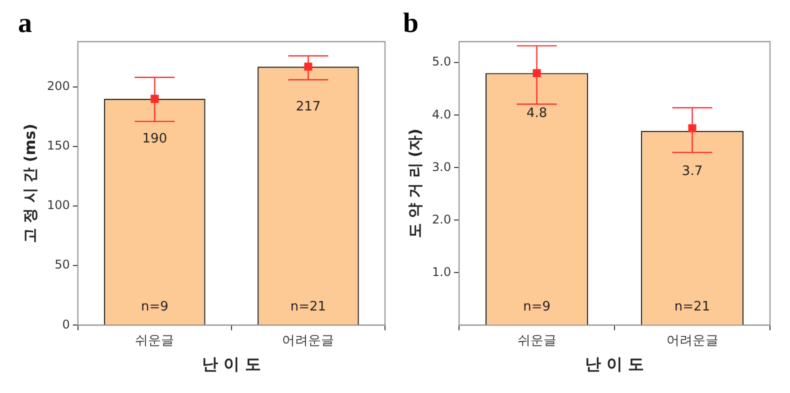  What do you see at coordinates (411, 24) in the screenshot?
I see `chart-title: b` at bounding box center [411, 24].